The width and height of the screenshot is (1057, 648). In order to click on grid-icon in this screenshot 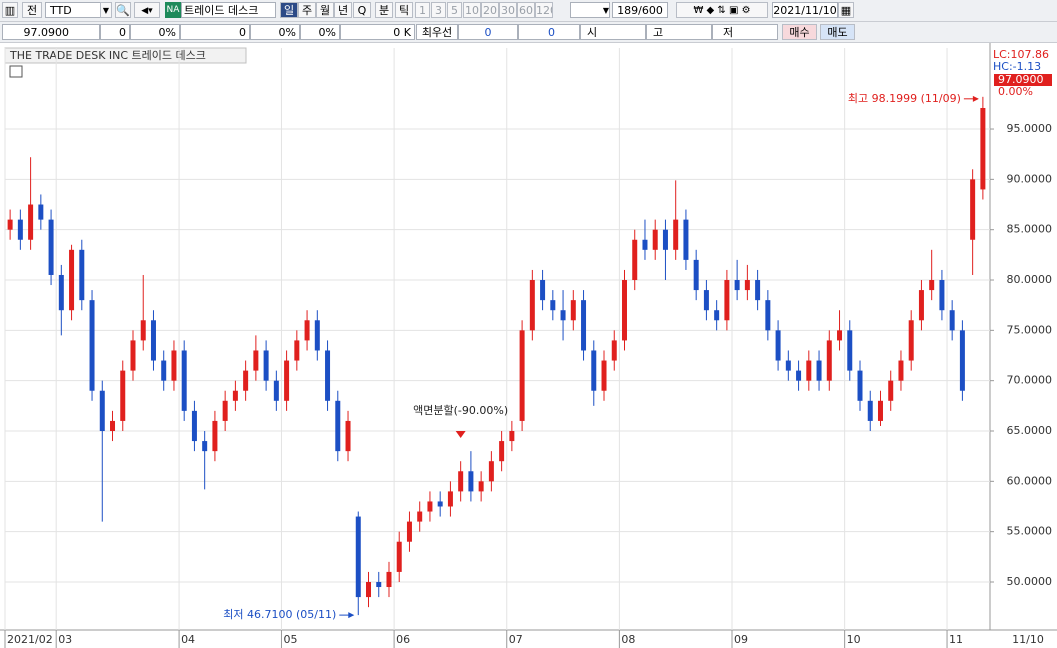, I will do `click(16, 71)`.